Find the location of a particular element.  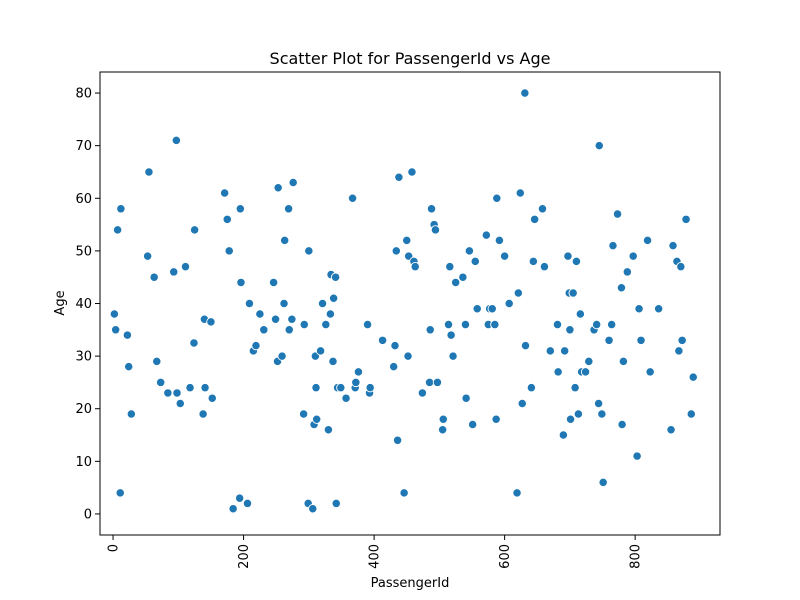

x-tick-label: 400 is located at coordinates (375, 556).